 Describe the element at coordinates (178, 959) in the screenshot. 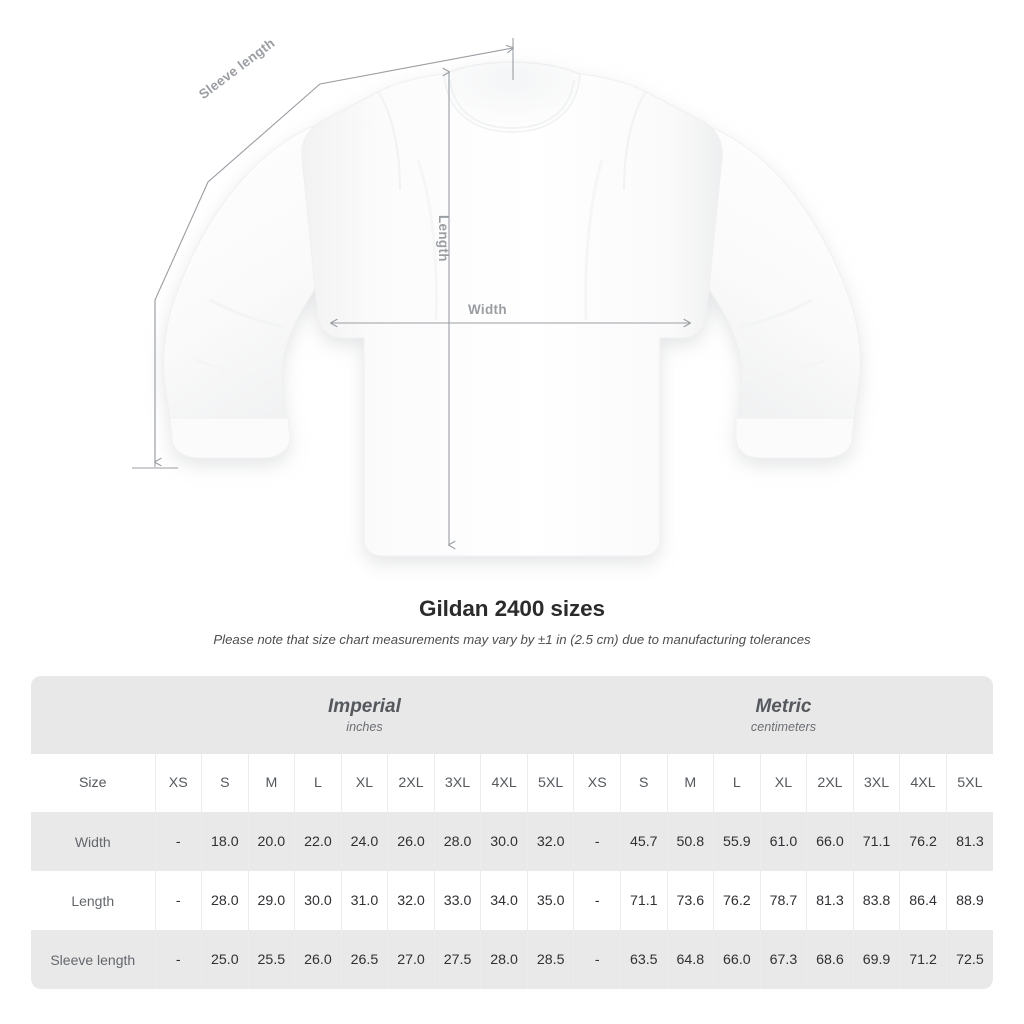

I see `cell-sleeve-length-imperial-xs: -` at that location.